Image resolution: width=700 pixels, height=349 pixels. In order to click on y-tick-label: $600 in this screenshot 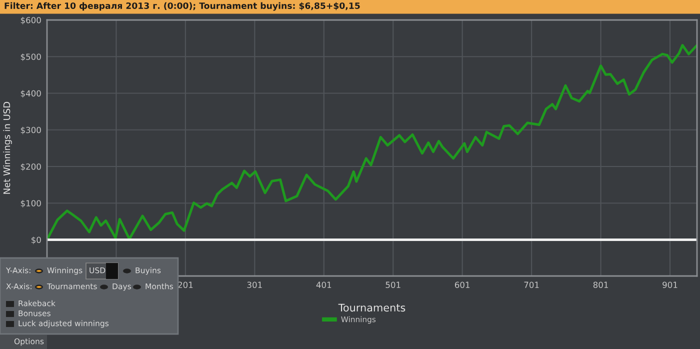, I will do `click(30, 20)`.